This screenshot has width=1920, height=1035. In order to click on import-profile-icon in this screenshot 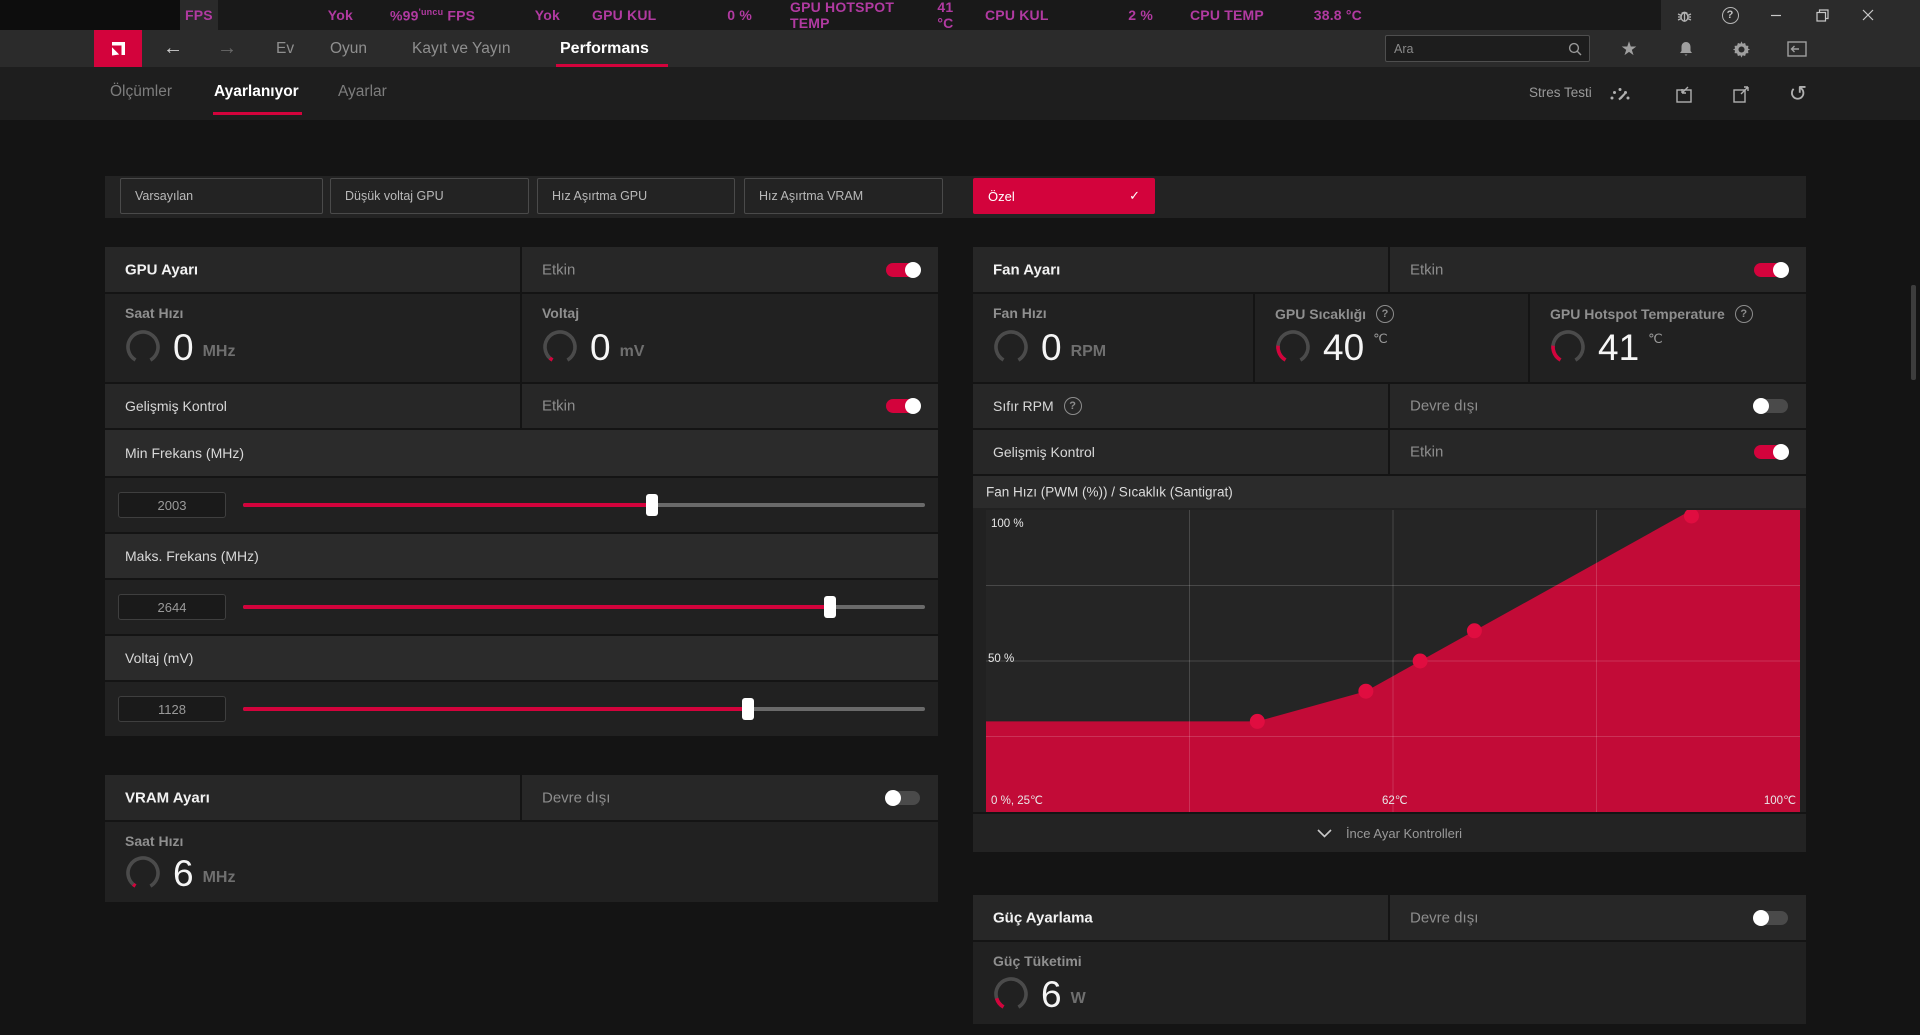, I will do `click(1684, 94)`.